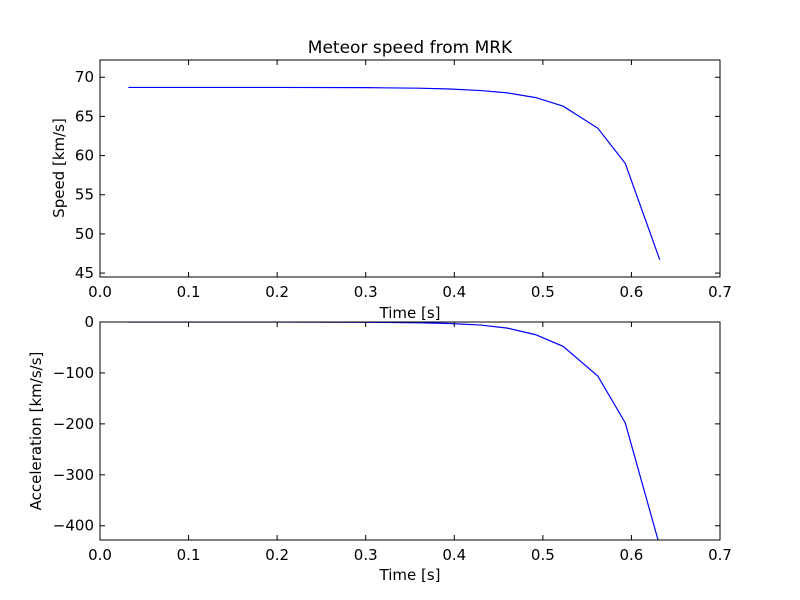  What do you see at coordinates (100, 292) in the screenshot?
I see `speed-x-tick-label: 0.0` at bounding box center [100, 292].